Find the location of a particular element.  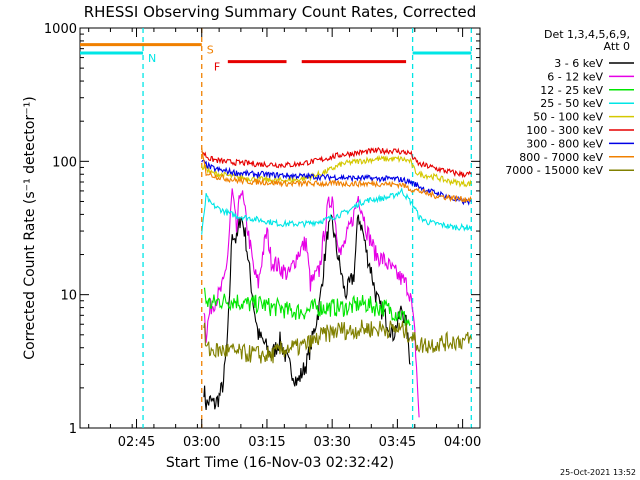

y-tick-label: 10 is located at coordinates (68, 296).